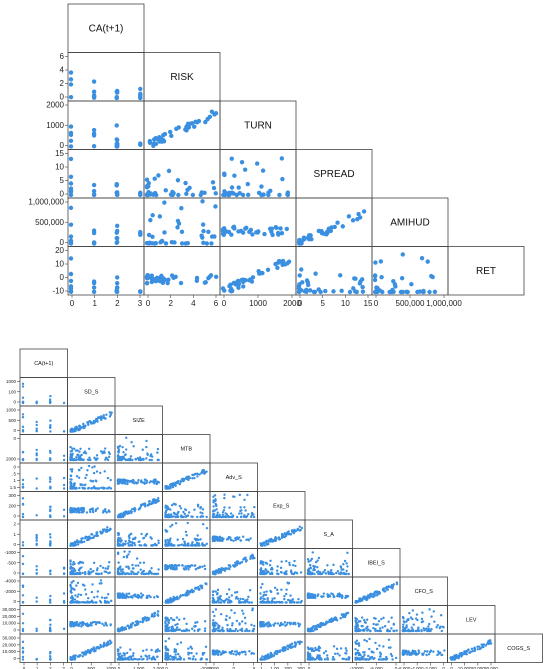 This screenshot has height=669, width=550. I want to click on y-tick-label: 0, so click(62, 242).